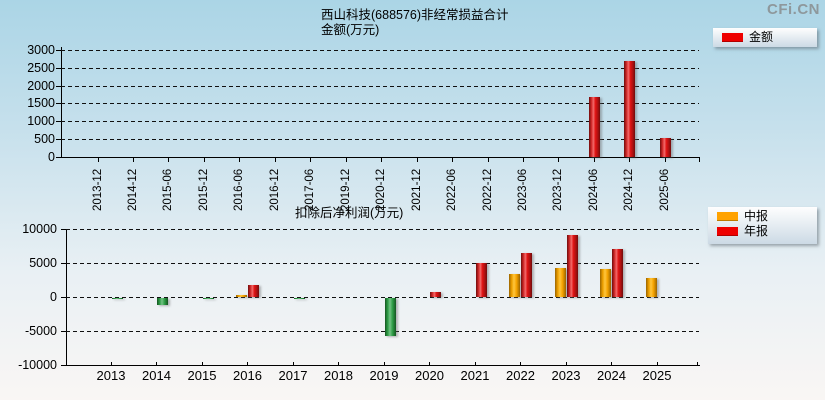 This screenshot has height=400, width=825. I want to click on x-tick-label: 2024-12, so click(644, 197).